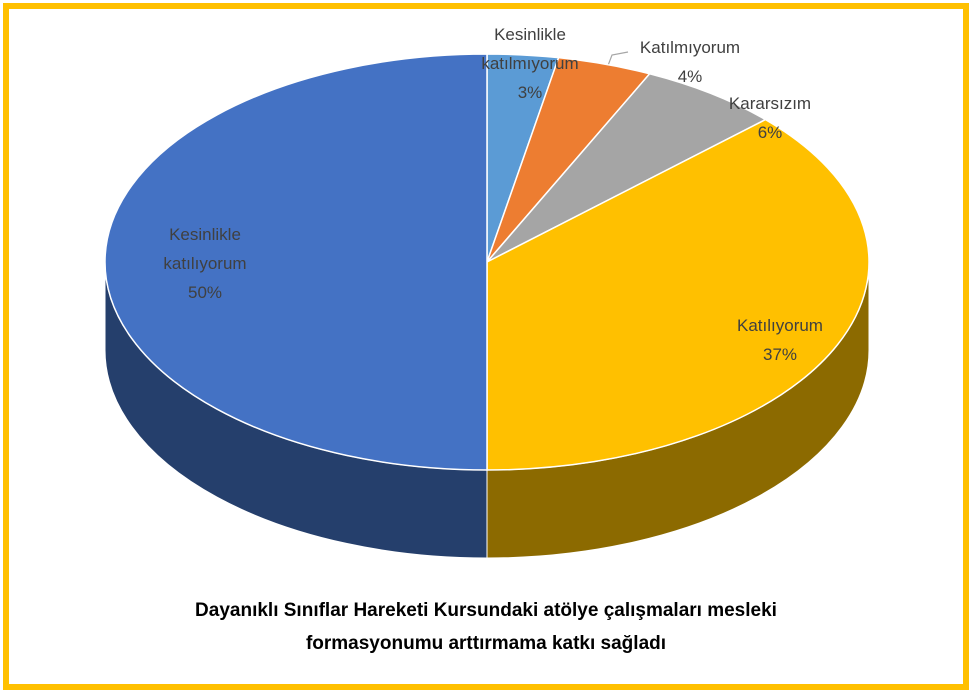 Image resolution: width=972 pixels, height=693 pixels. Describe the element at coordinates (530, 49) in the screenshot. I see `category-label: Kesinlikle katılmıyorum` at that location.